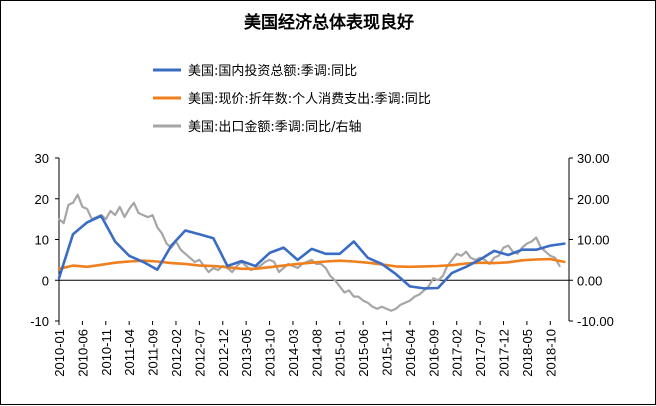  I want to click on chart-title: 美国经济总体表现良好, so click(329, 22).